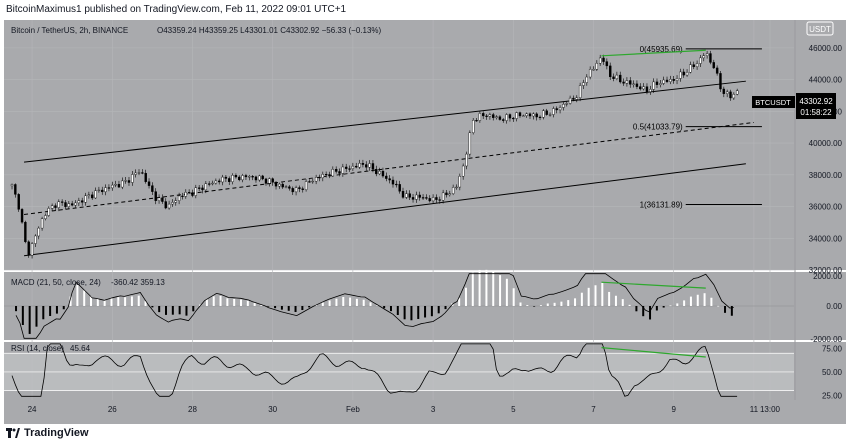 This screenshot has height=443, width=850. What do you see at coordinates (399, 304) in the screenshot?
I see `macd-series` at bounding box center [399, 304].